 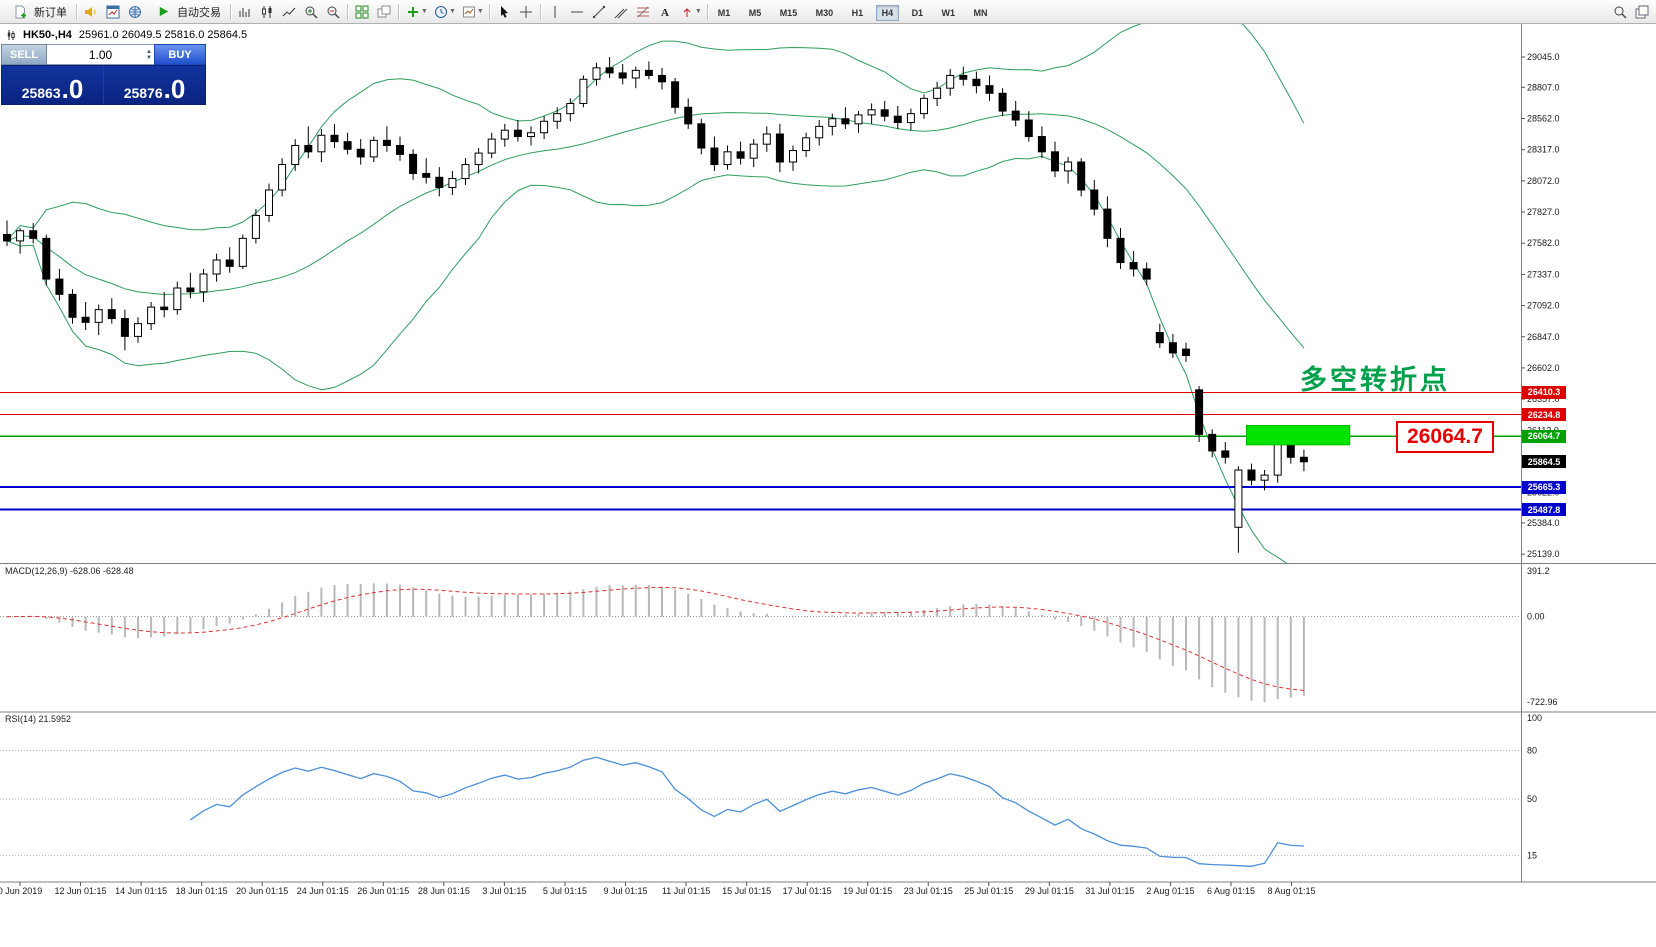 I want to click on svg-text: 12 Jun 01:15, so click(x=81, y=891).